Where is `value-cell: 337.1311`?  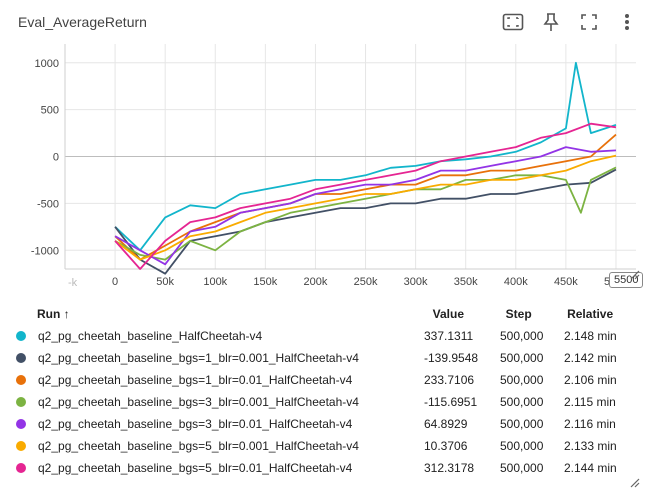
value-cell: 337.1311 is located at coordinates (449, 336).